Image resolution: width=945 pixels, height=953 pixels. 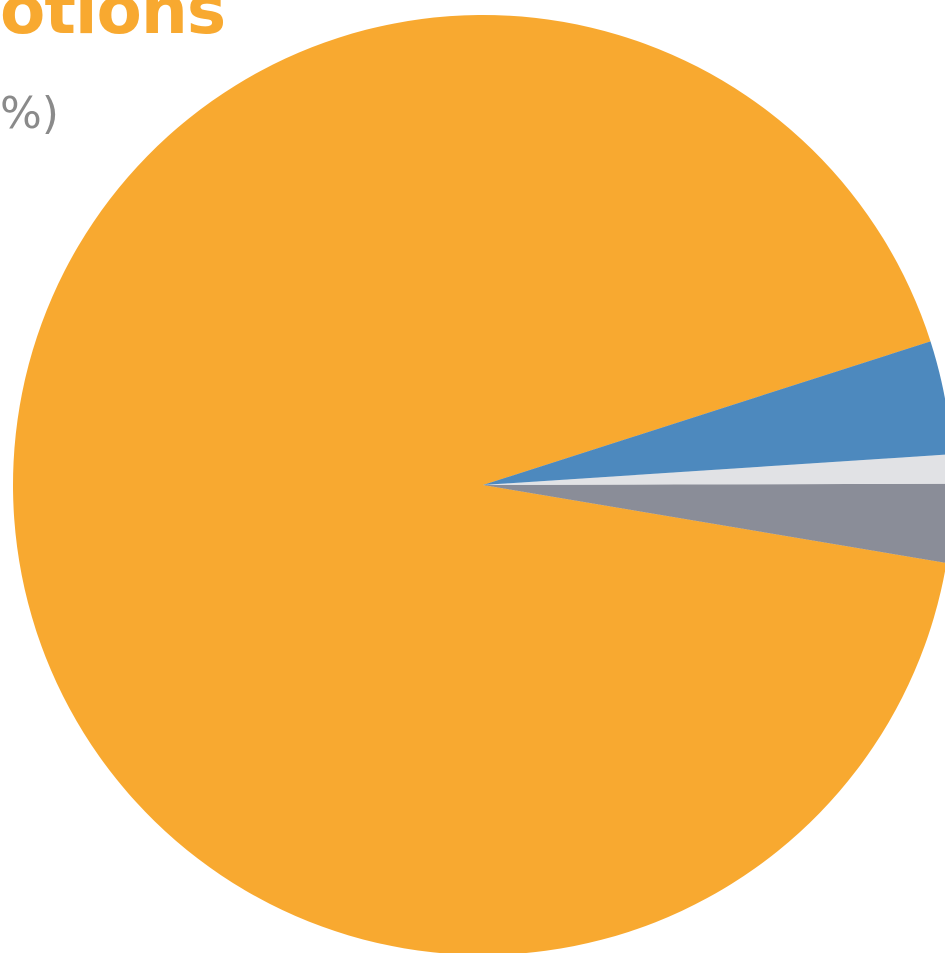 What do you see at coordinates (113, 24) in the screenshot?
I see `chart-title: otions` at bounding box center [113, 24].